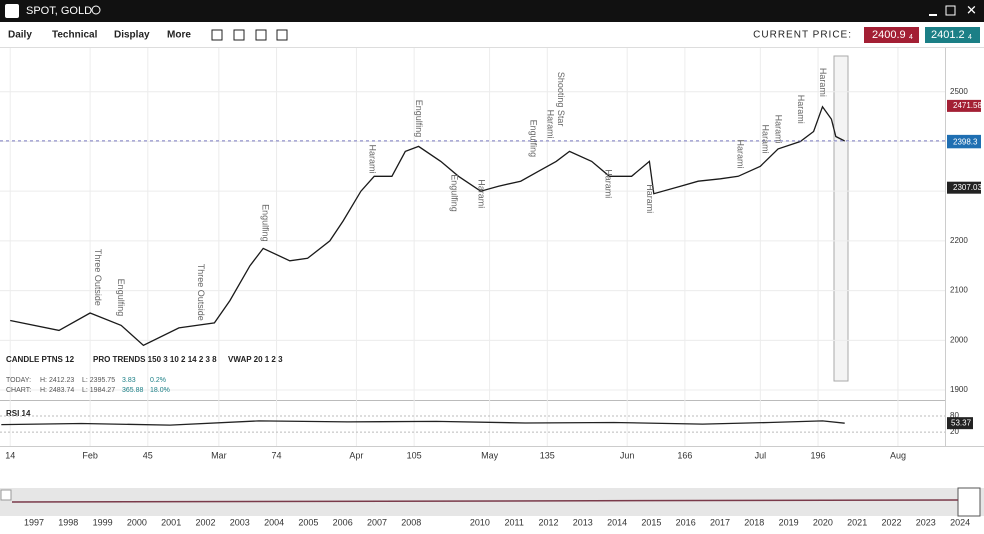 The image size is (984, 534). What do you see at coordinates (18, 380) in the screenshot?
I see `stat: TODAY:` at bounding box center [18, 380].